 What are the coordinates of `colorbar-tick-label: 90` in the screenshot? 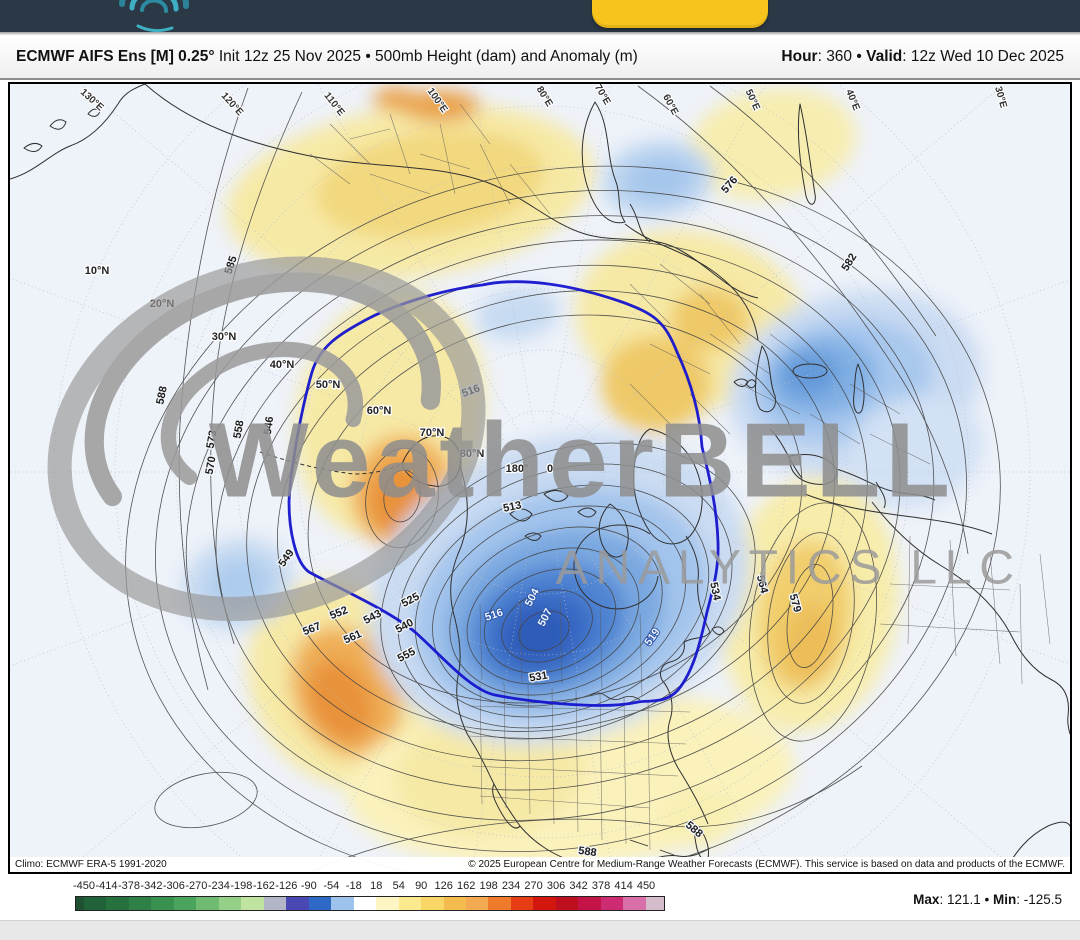 It's located at (421, 886).